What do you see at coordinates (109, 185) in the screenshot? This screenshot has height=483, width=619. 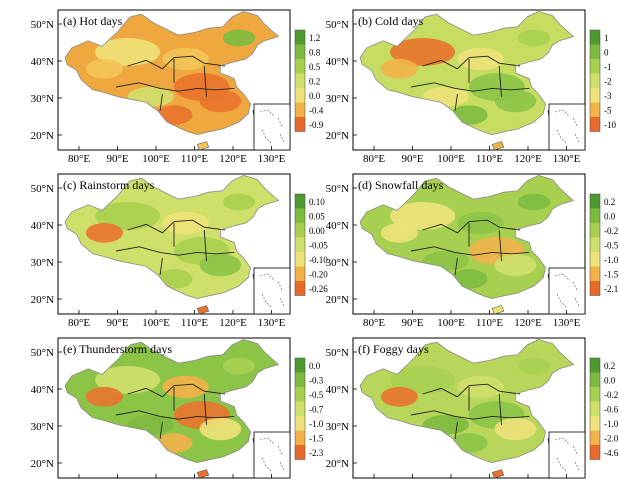 I see `panel-title: (c) Rainstorm days` at bounding box center [109, 185].